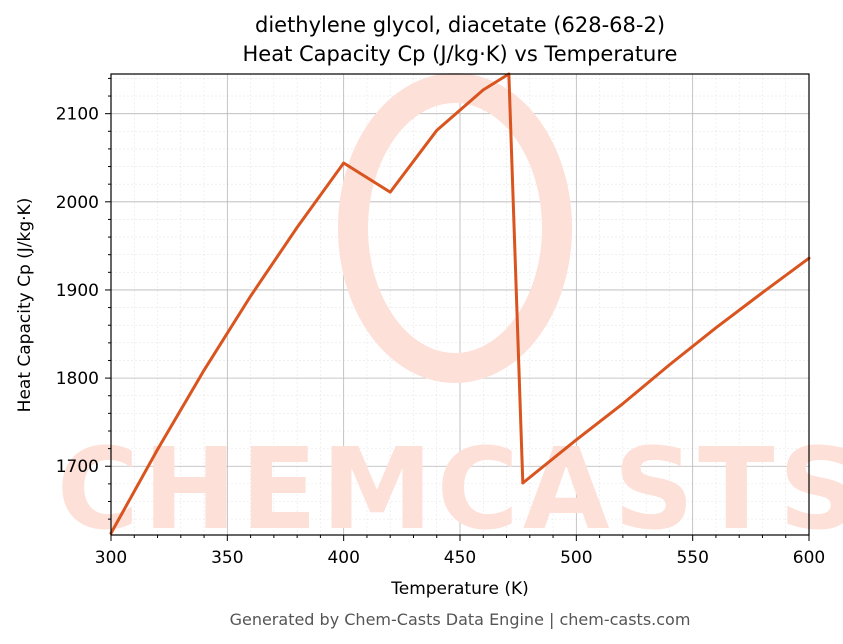  Describe the element at coordinates (77, 467) in the screenshot. I see `y-tick-label: 1700` at that location.